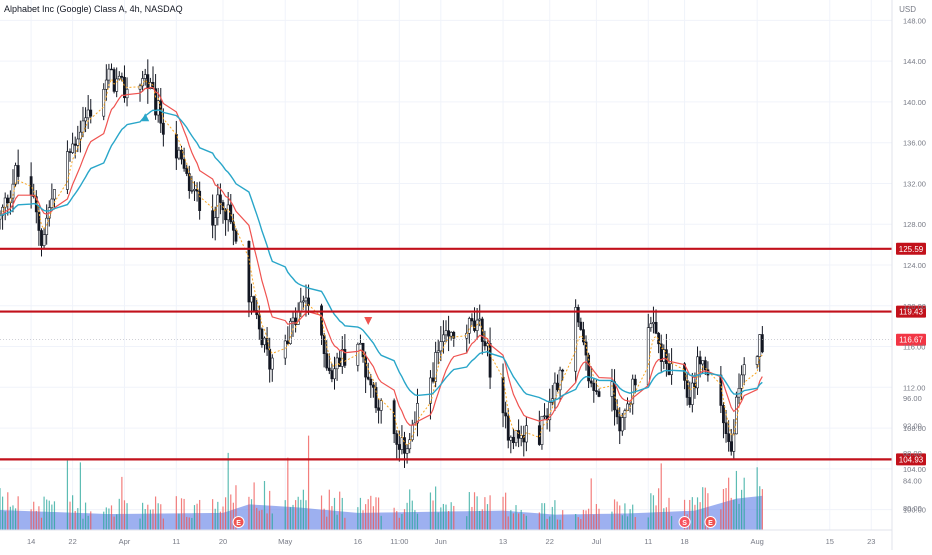  Describe the element at coordinates (907, 9) in the screenshot. I see `currency-label: USD` at that location.